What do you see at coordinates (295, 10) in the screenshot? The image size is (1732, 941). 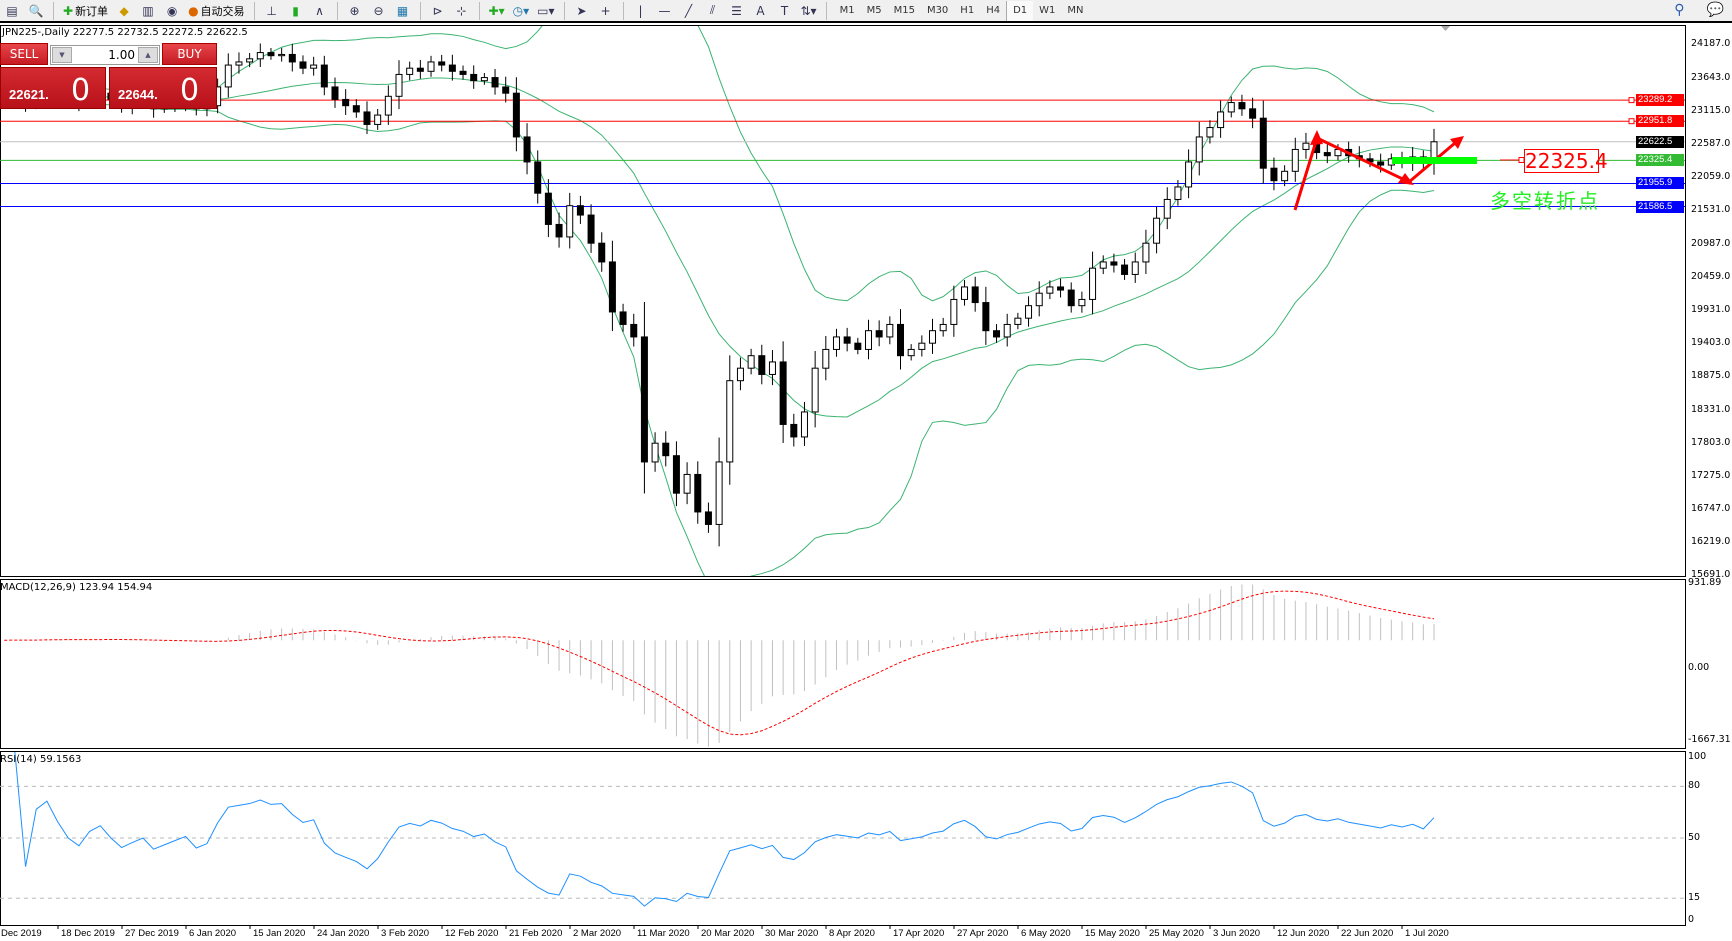 I see `candlestick-icon: ▮` at bounding box center [295, 10].